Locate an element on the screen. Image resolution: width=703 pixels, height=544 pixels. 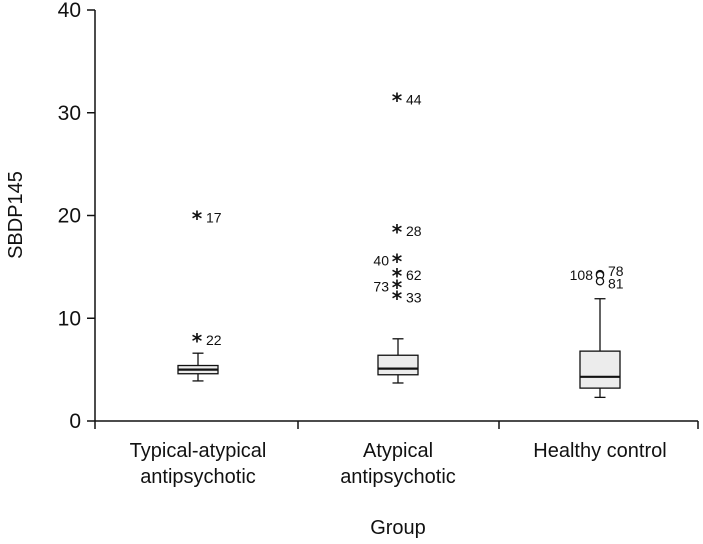
x-category-label: Typical-atypical antipsychotic is located at coordinates (198, 464).